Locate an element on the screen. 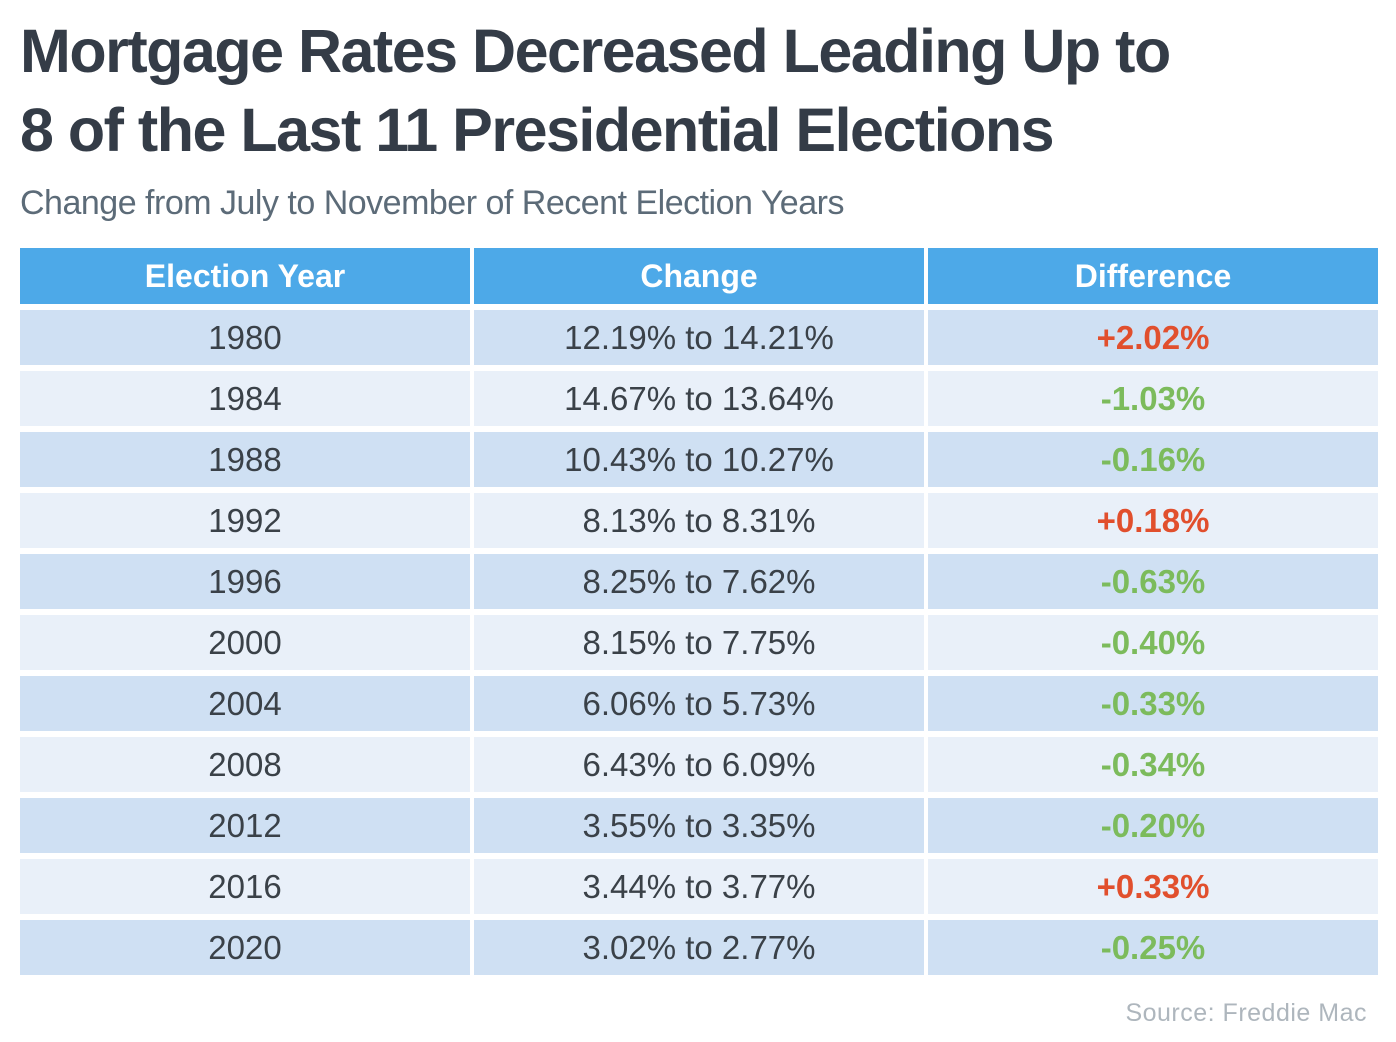  title-line-1: Mortgage Rates Decreased Leading Up to is located at coordinates (595, 51).